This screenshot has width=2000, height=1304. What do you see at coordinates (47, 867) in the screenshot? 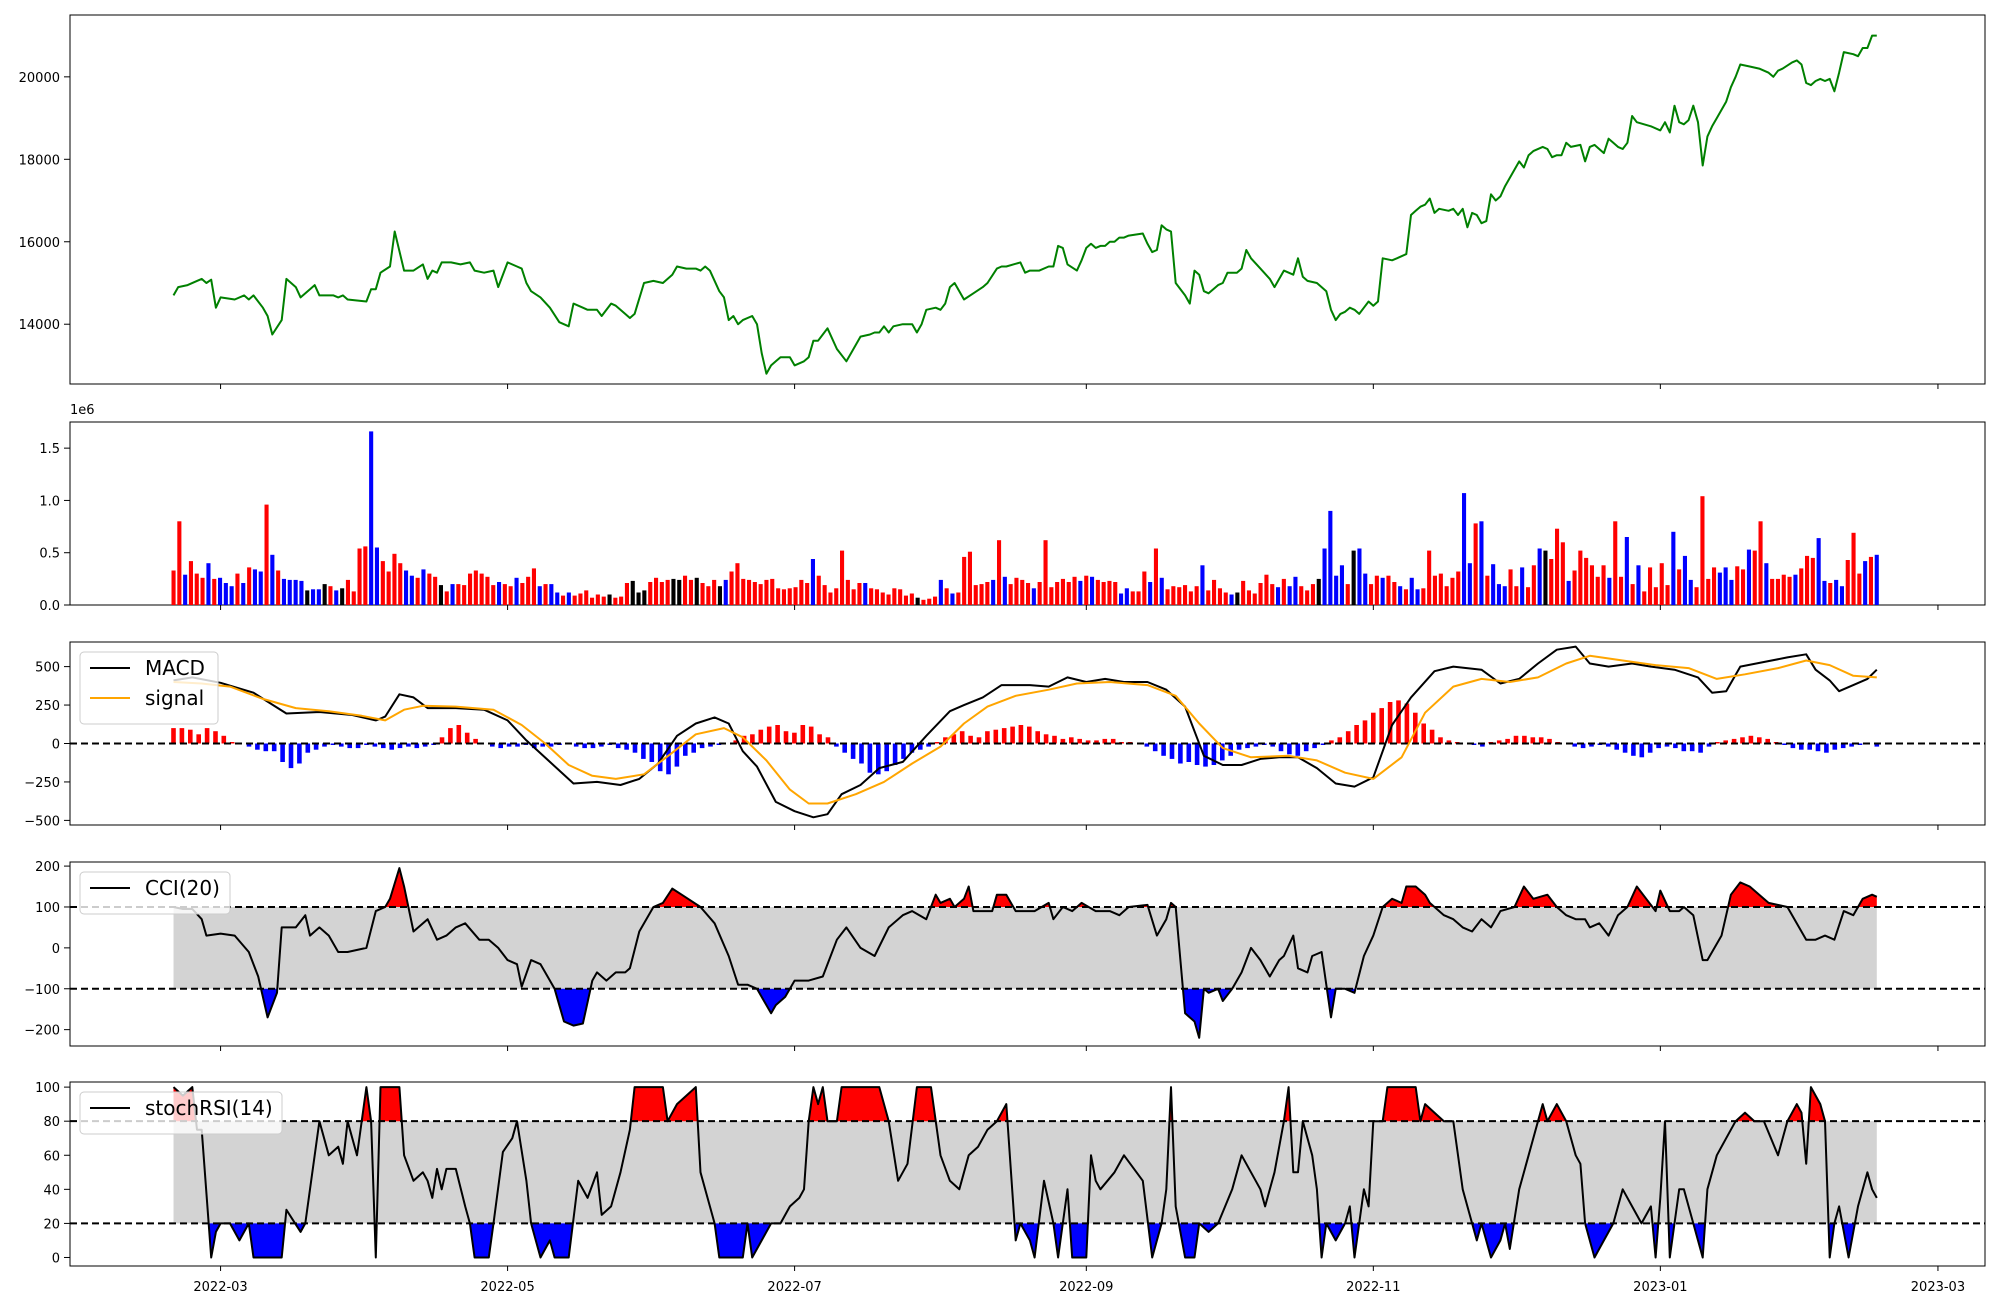
I see `y-tick-label: 200` at bounding box center [47, 867].